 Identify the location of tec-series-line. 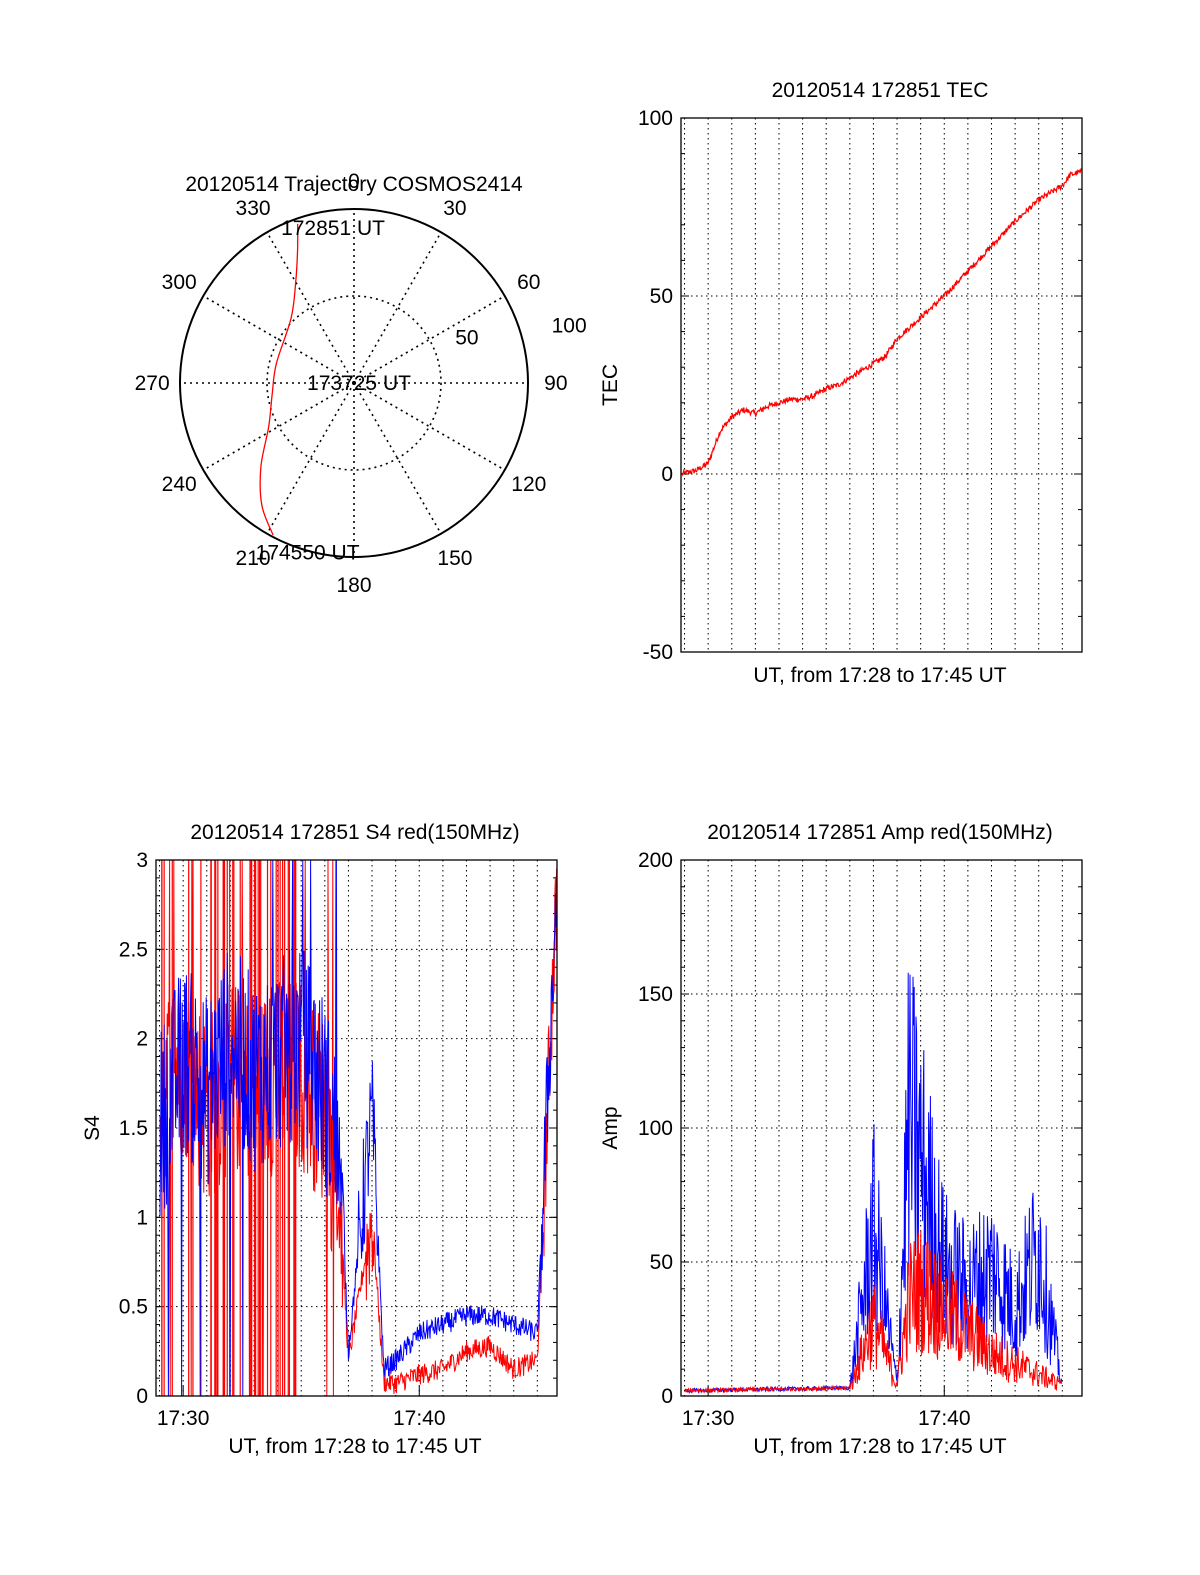
(881, 322).